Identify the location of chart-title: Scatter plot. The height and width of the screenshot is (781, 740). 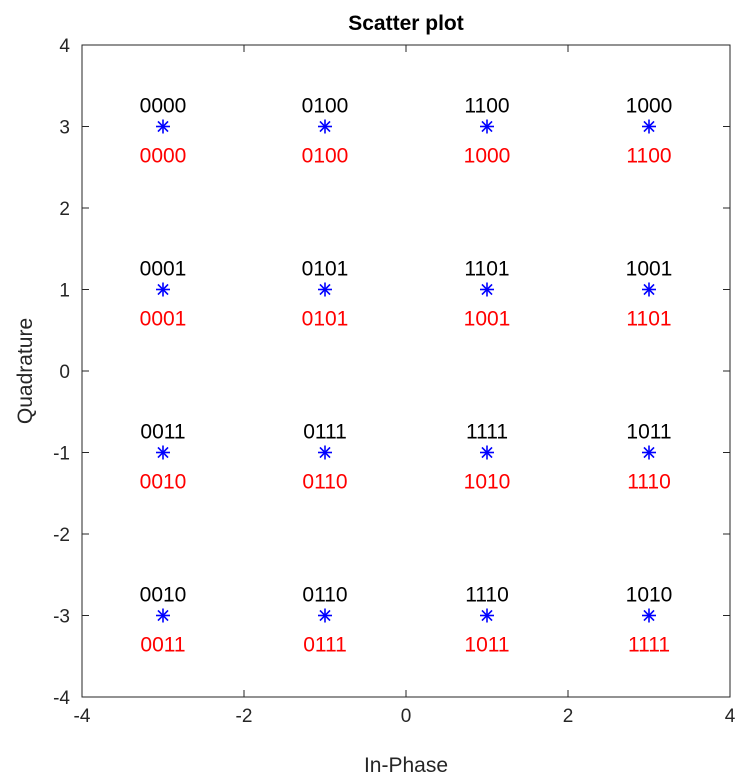
(406, 23).